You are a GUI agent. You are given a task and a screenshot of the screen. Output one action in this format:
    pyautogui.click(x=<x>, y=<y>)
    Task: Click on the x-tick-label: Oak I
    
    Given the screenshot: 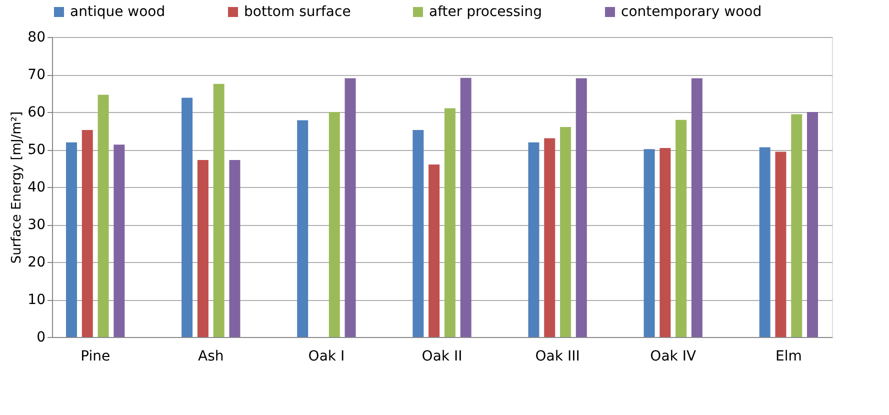 What is the action you would take?
    pyautogui.click(x=326, y=356)
    